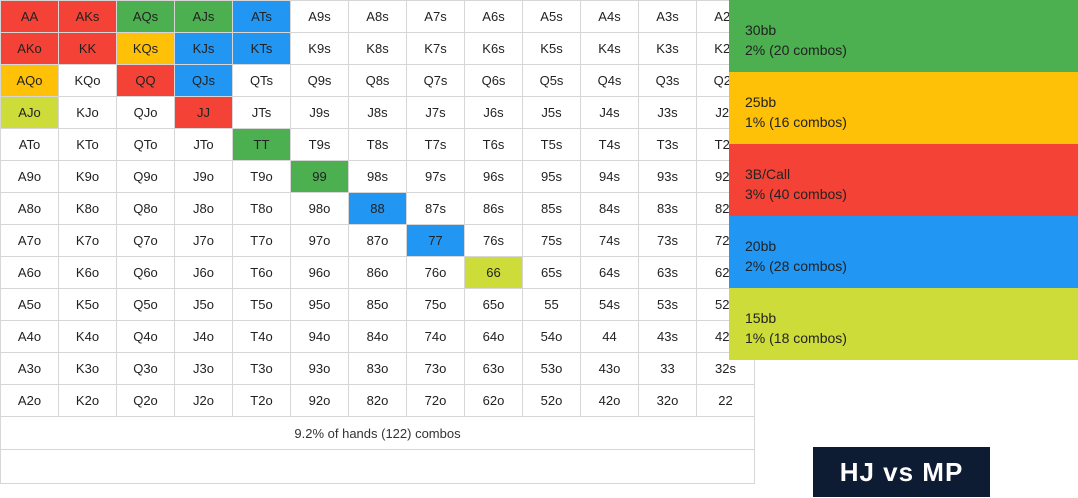 The height and width of the screenshot is (498, 1078). Describe the element at coordinates (261, 304) in the screenshot. I see `hand-cell-t5o: T5o` at that location.